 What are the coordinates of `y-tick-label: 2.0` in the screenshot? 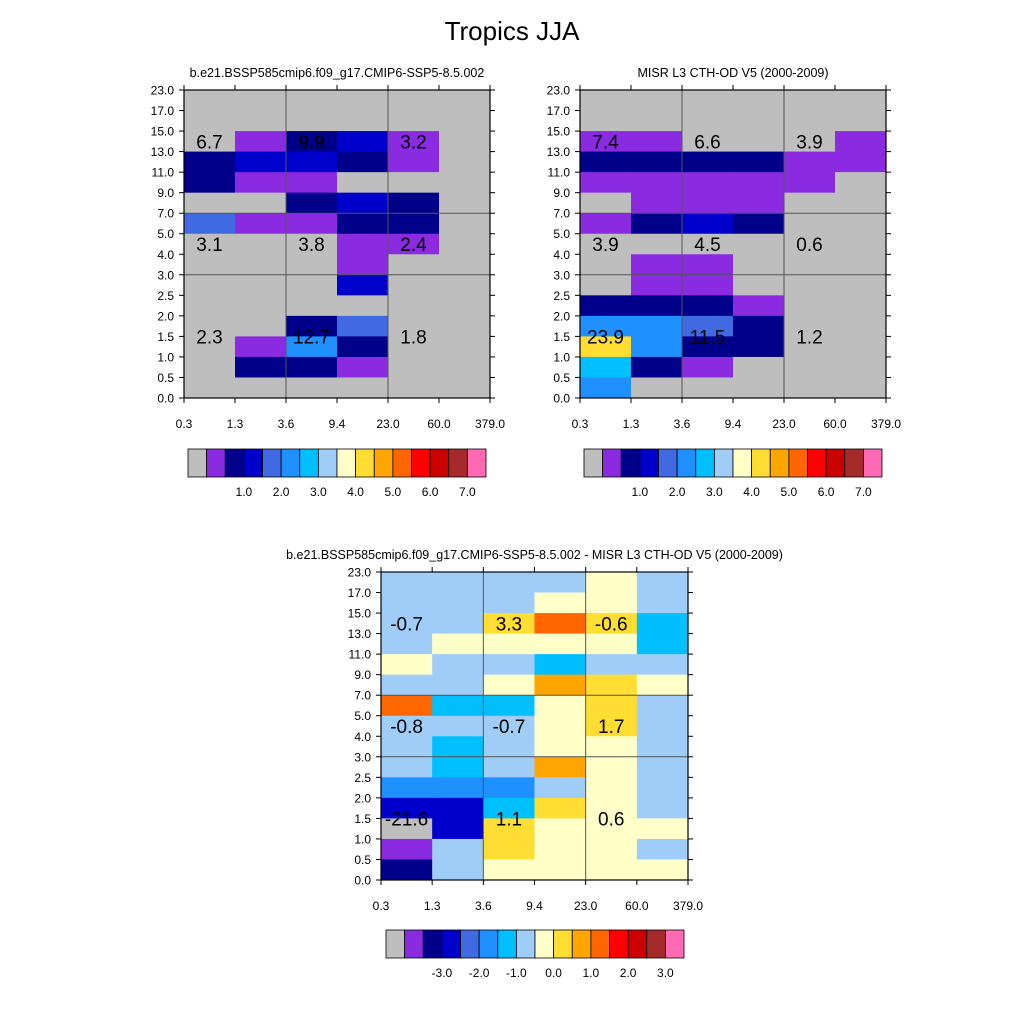 It's located at (362, 798).